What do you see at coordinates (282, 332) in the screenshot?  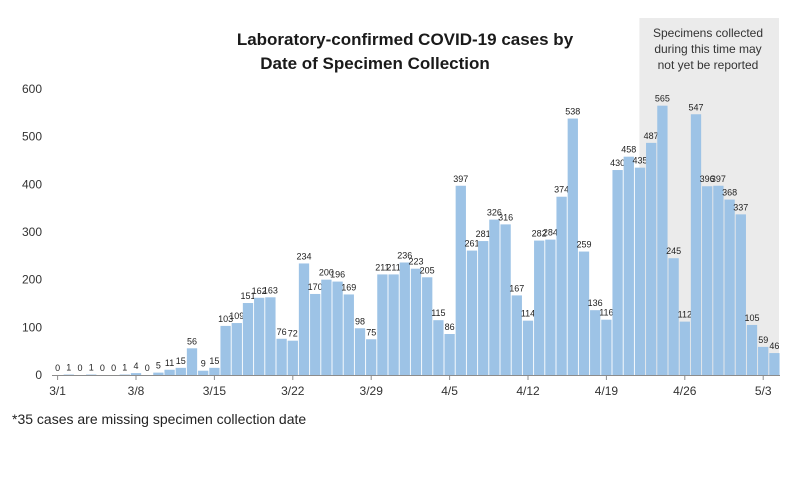 I see `data-label: 76` at bounding box center [282, 332].